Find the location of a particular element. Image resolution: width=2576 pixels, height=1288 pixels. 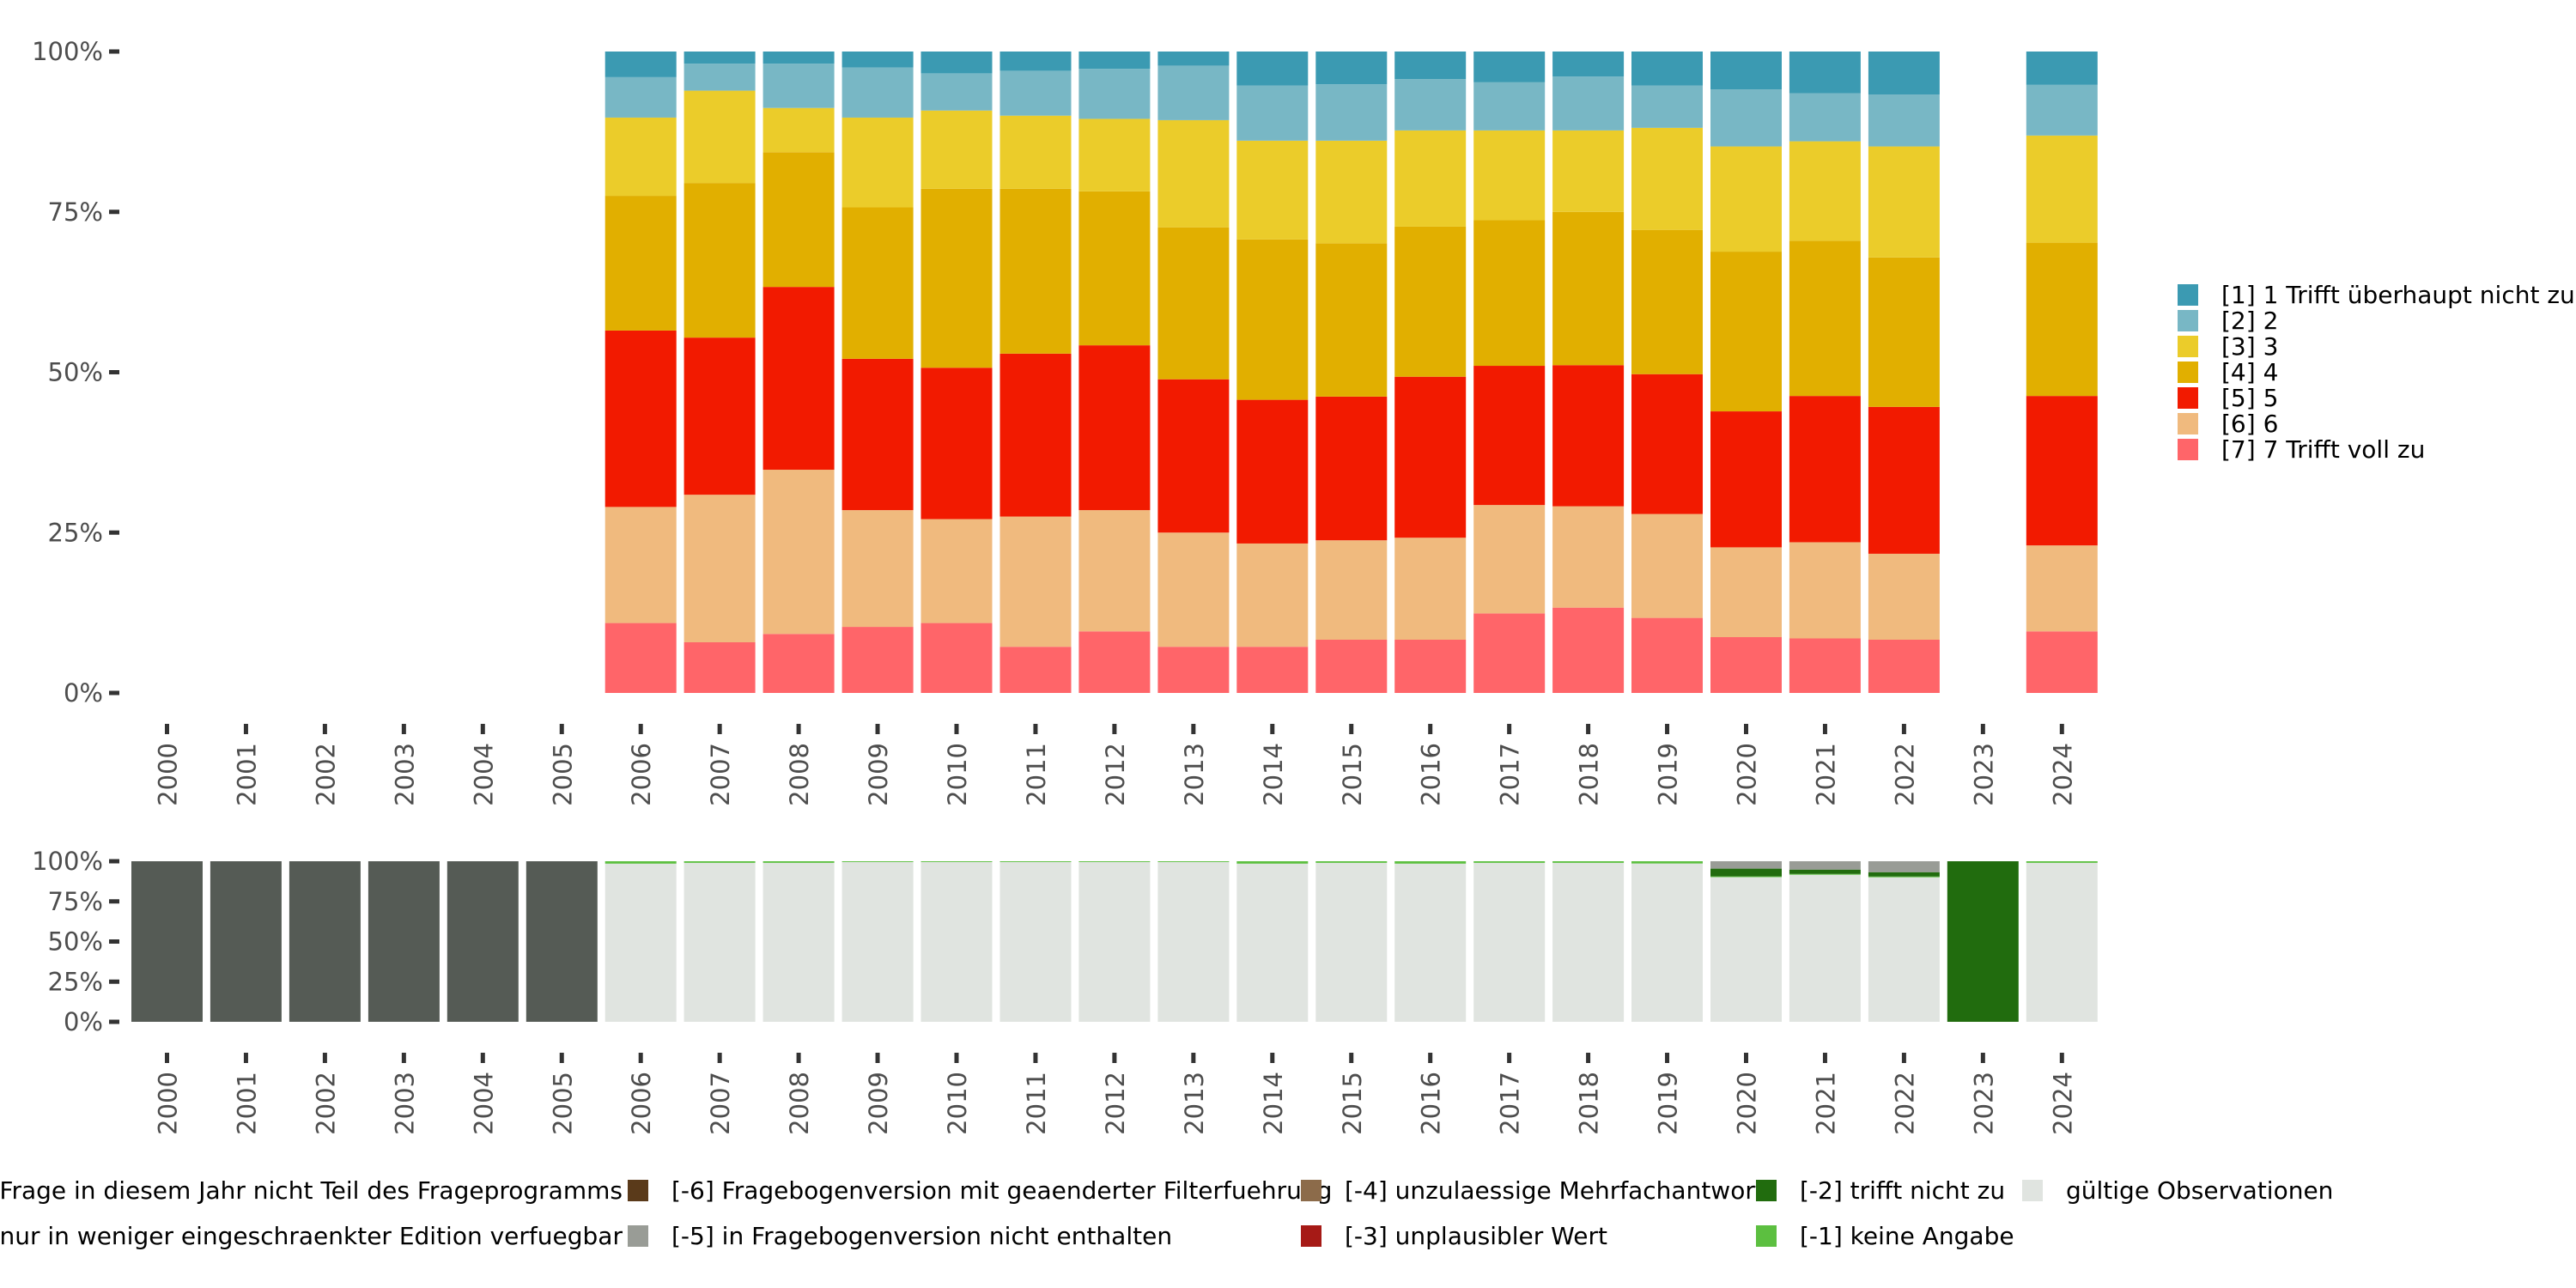

main-bar-2012-7-7-trifft-voll-zu is located at coordinates (1114, 662).